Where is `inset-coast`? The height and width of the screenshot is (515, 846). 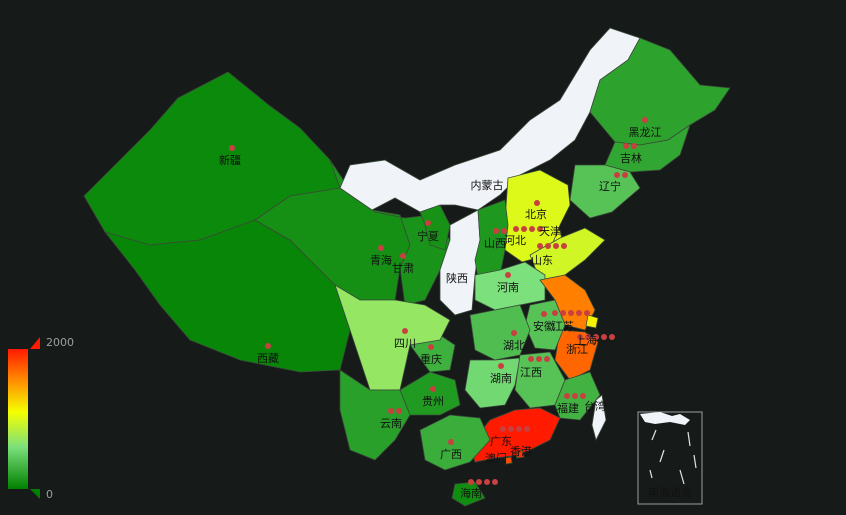 inset-coast is located at coordinates (665, 418).